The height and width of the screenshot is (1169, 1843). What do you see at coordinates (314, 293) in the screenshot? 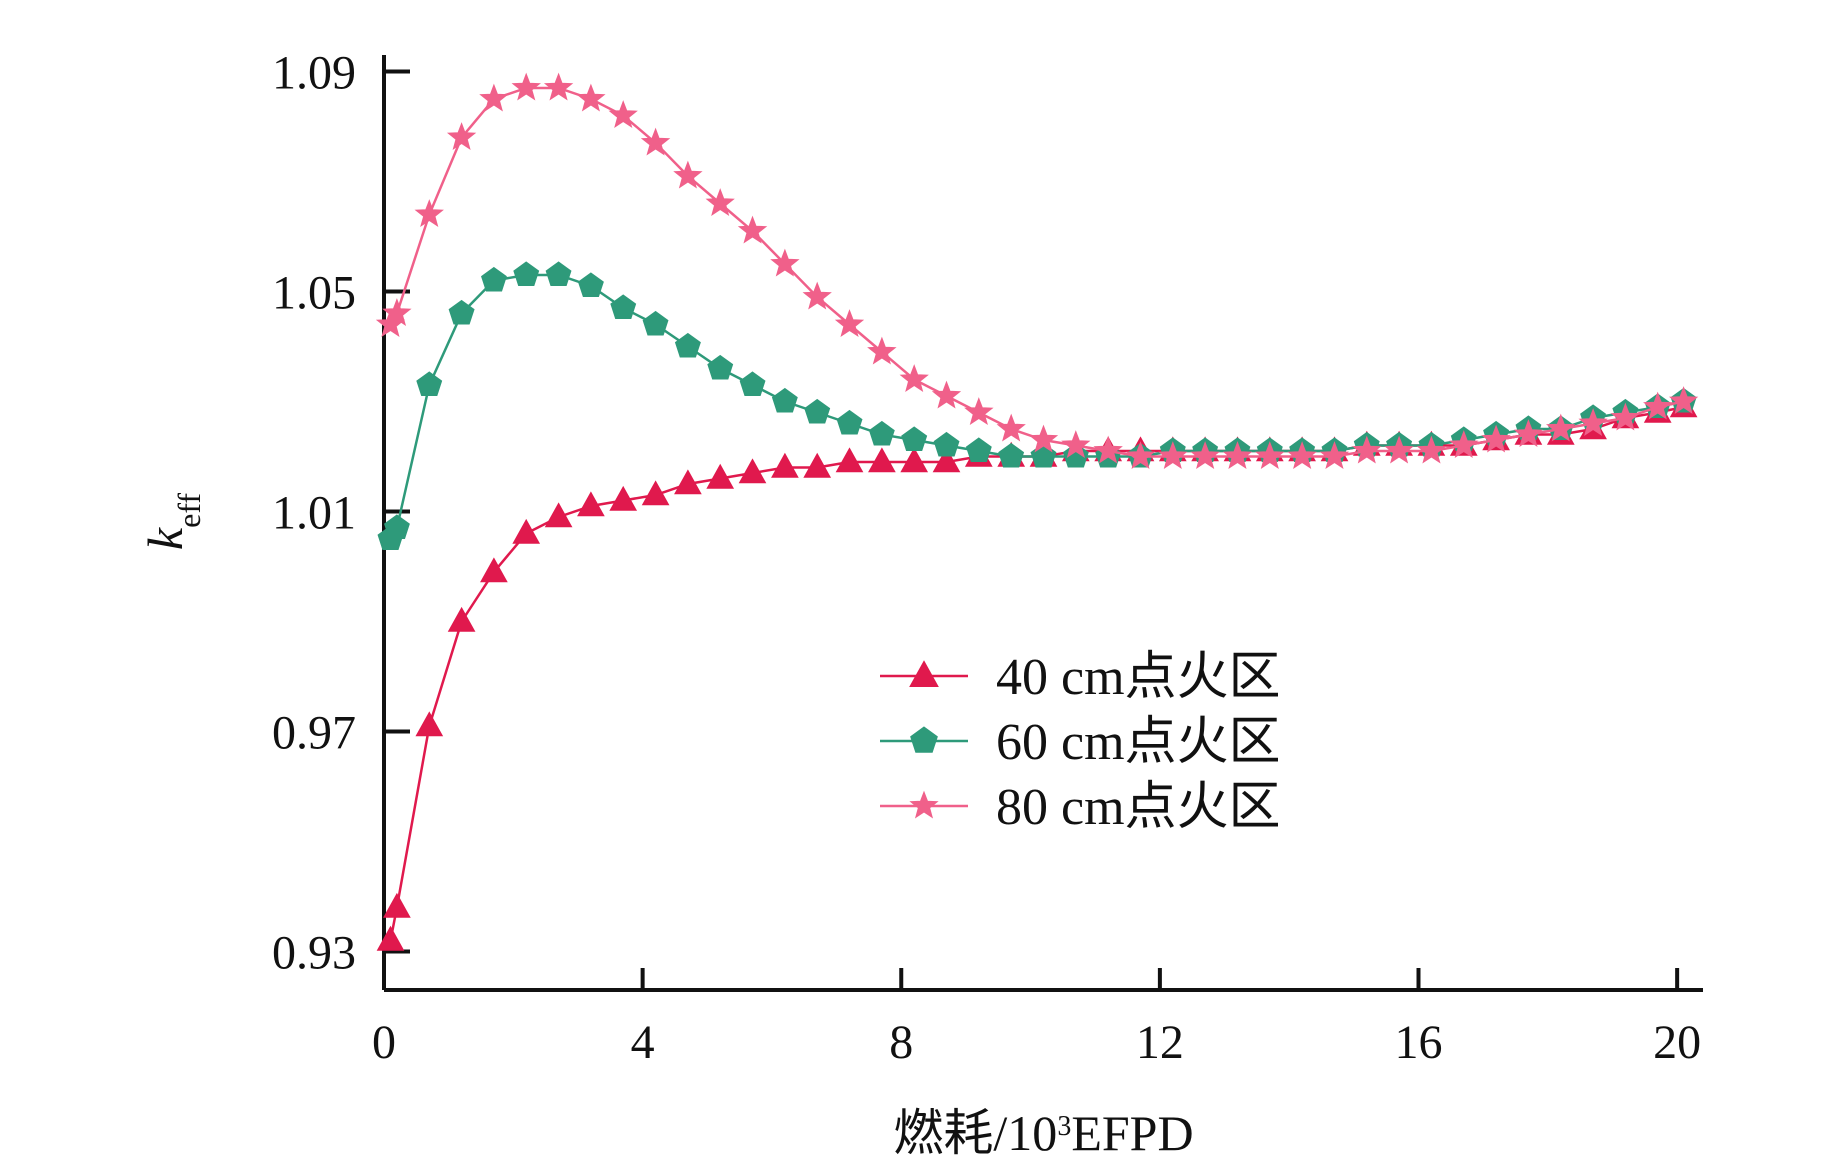
I see `y-tick-label: 1.05` at bounding box center [314, 293].